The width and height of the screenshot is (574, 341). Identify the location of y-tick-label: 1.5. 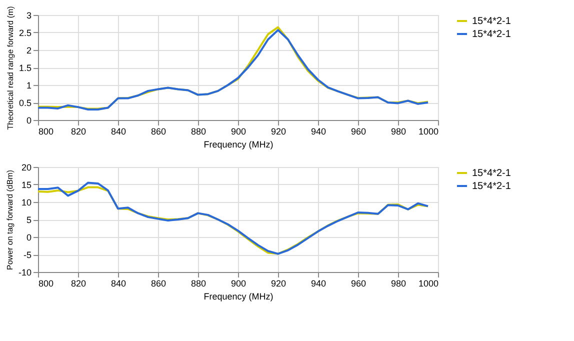
(25, 68).